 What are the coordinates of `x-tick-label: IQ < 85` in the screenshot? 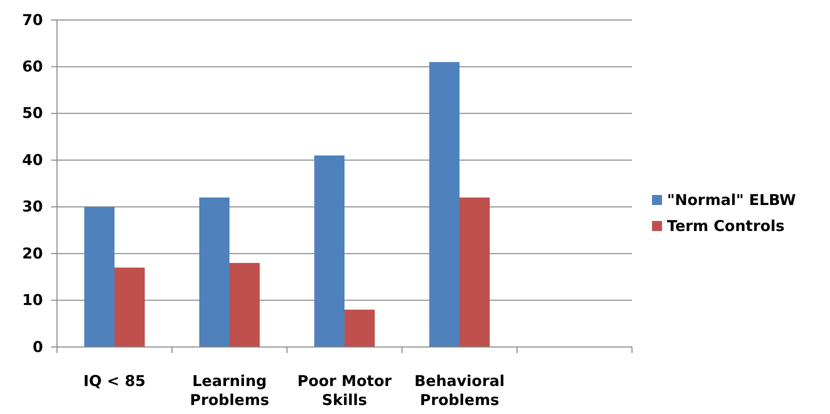 It's located at (114, 381).